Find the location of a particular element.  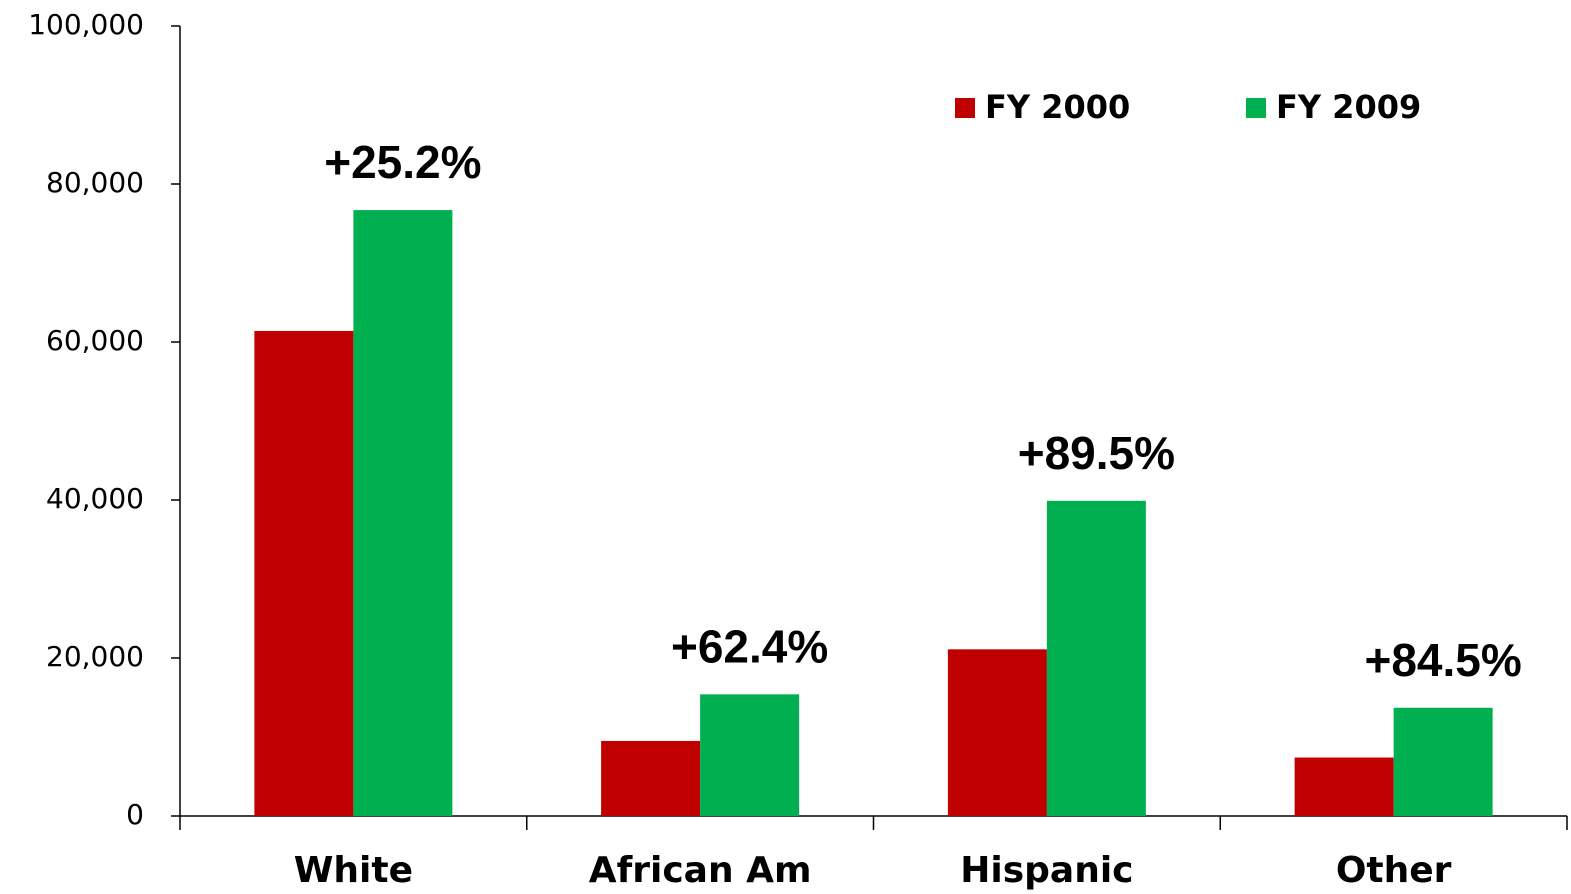

y-tick-label: 100,000 is located at coordinates (86, 24).